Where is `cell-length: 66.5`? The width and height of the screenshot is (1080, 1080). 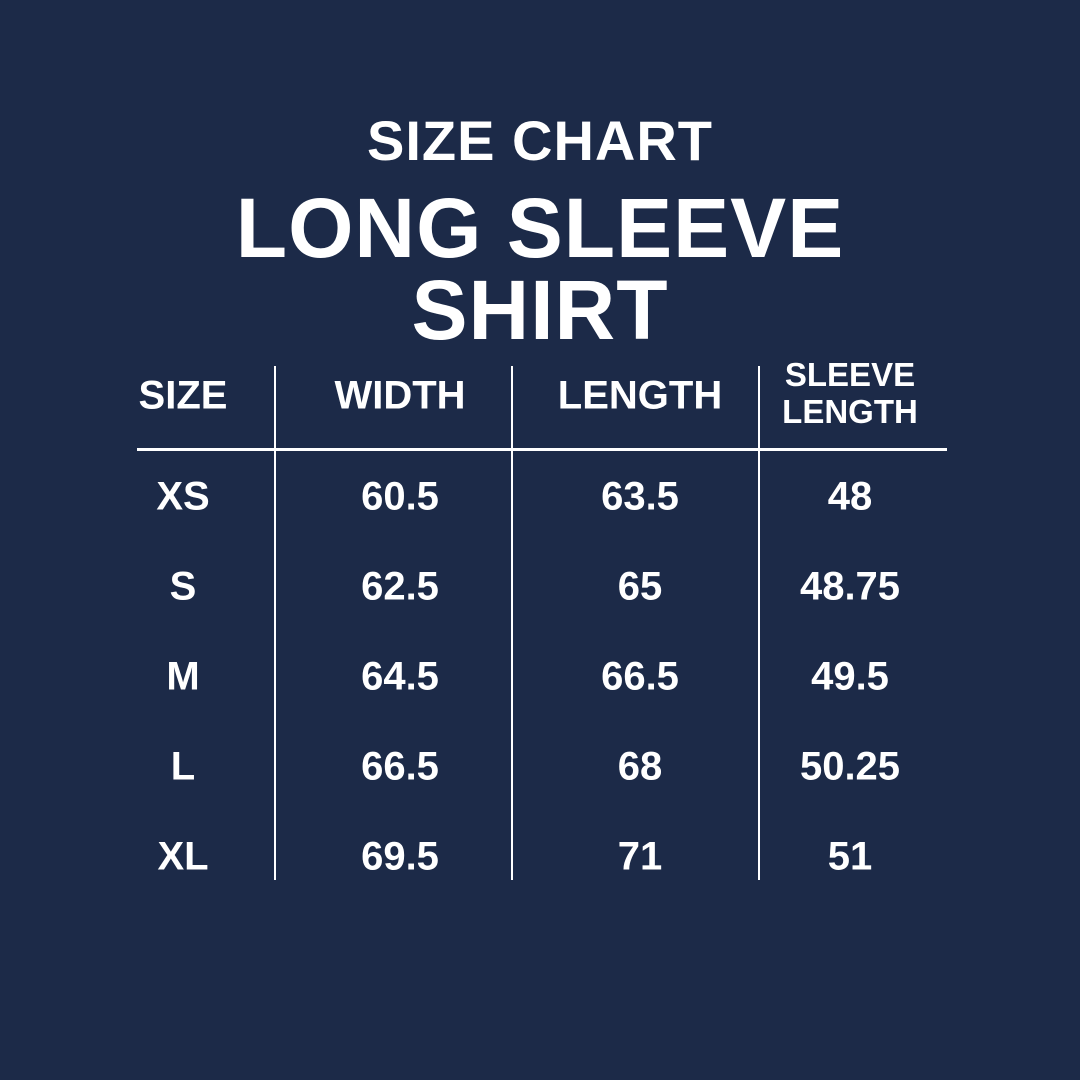
cell-length: 66.5 is located at coordinates (640, 676).